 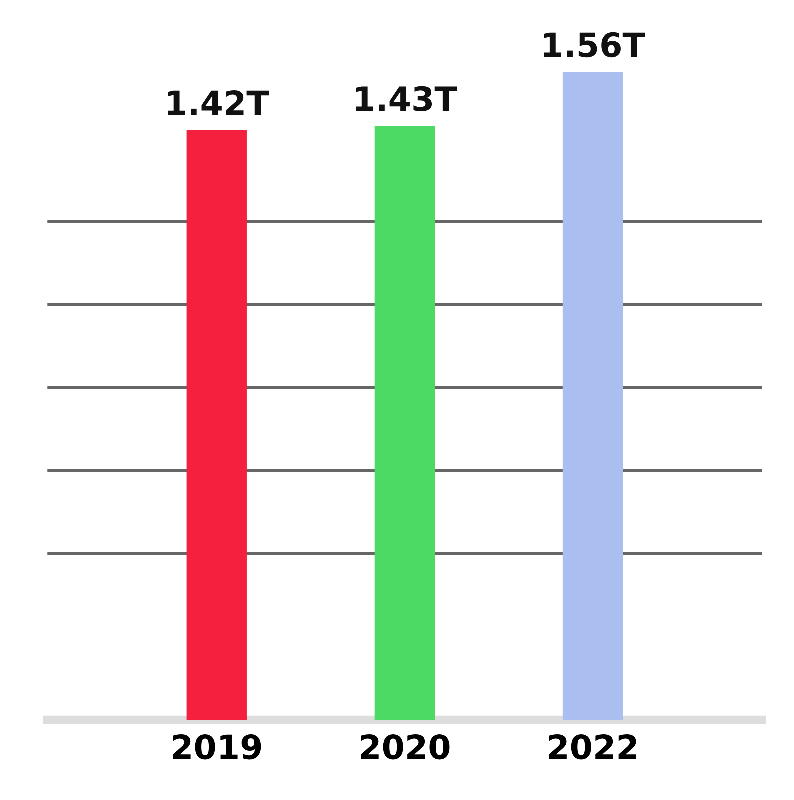 What do you see at coordinates (217, 747) in the screenshot?
I see `x-tick-label: 2019` at bounding box center [217, 747].